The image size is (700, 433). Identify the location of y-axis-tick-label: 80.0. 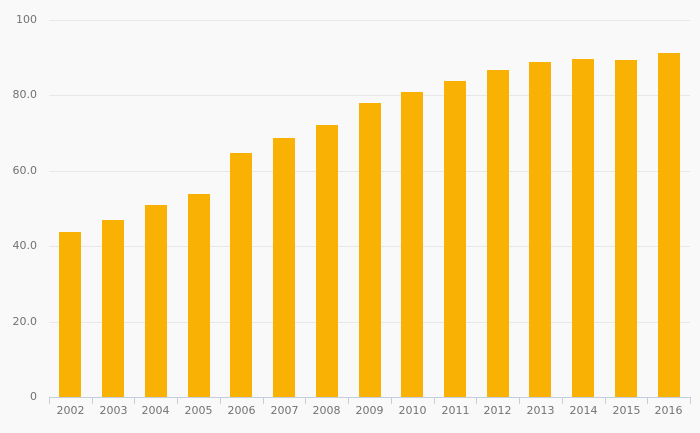
(25, 94).